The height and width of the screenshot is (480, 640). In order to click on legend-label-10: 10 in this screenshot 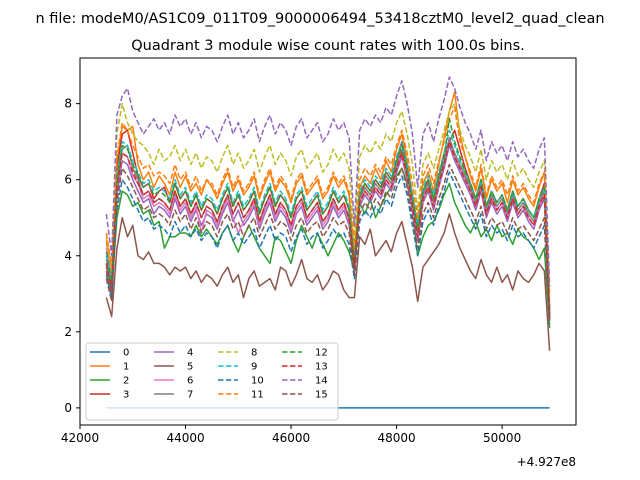, I will do `click(257, 381)`.